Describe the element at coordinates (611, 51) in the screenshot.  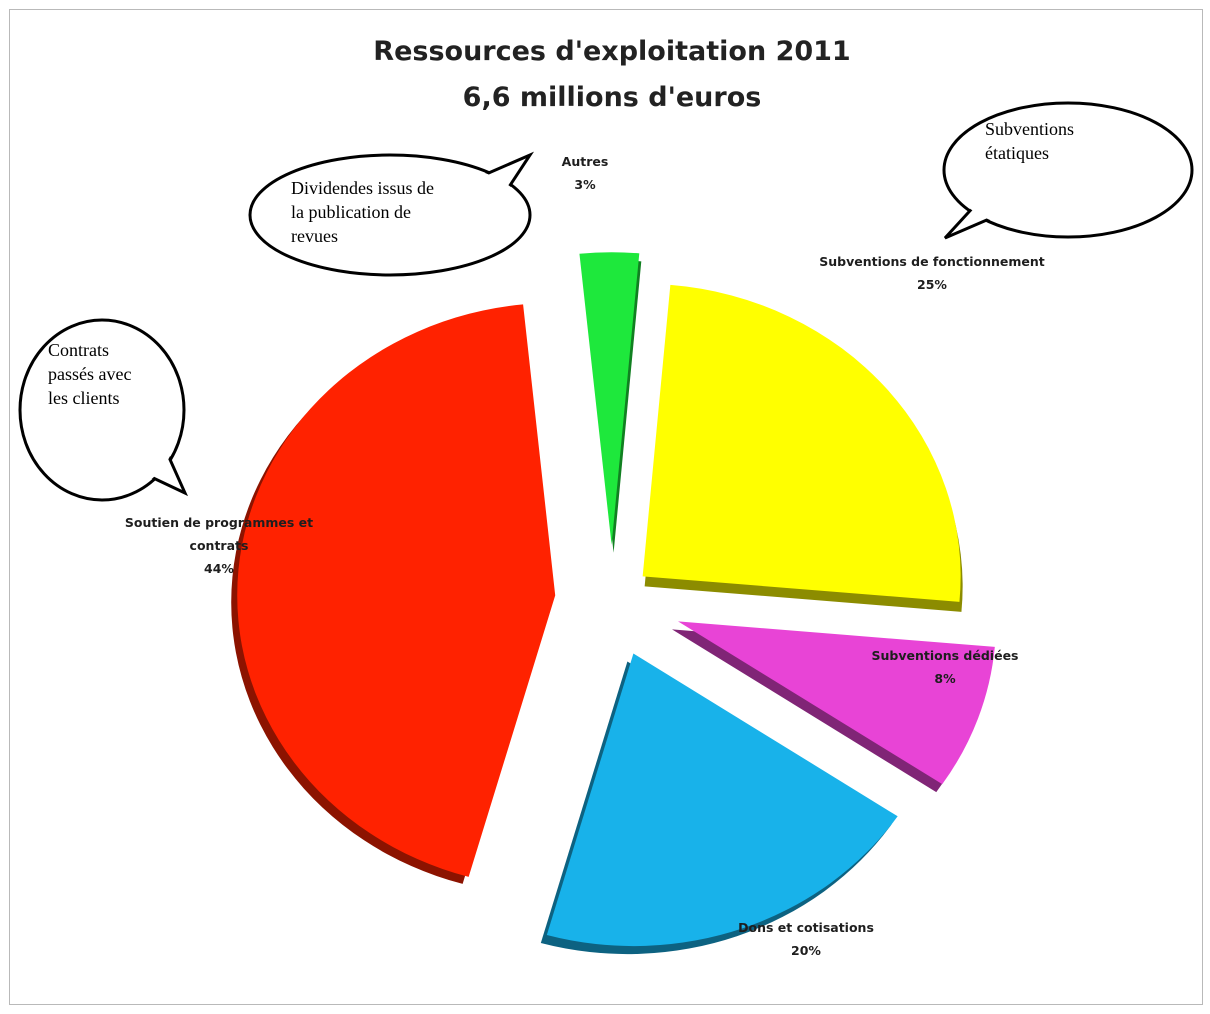
I see `chart-title: Ressources d'exploitation 2011` at that location.